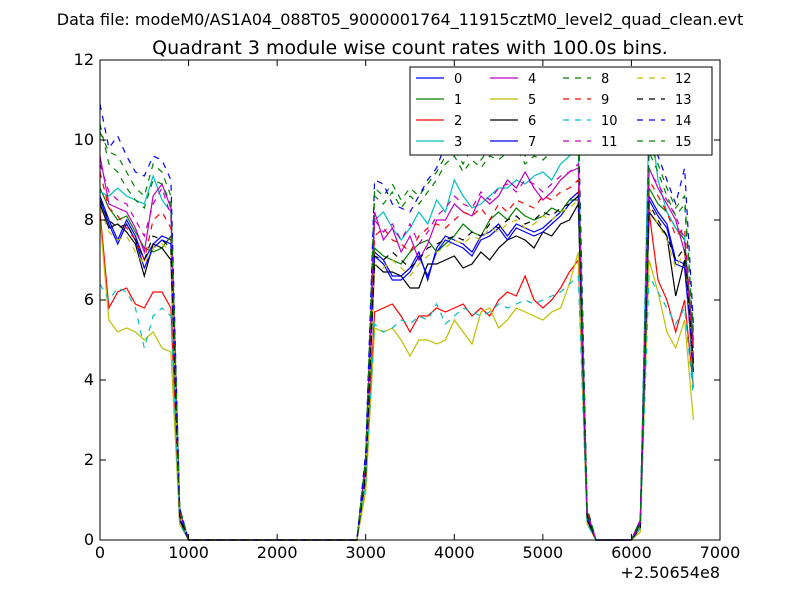 This screenshot has width=800, height=600. Describe the element at coordinates (89, 219) in the screenshot. I see `y-tick-label: 8` at that location.